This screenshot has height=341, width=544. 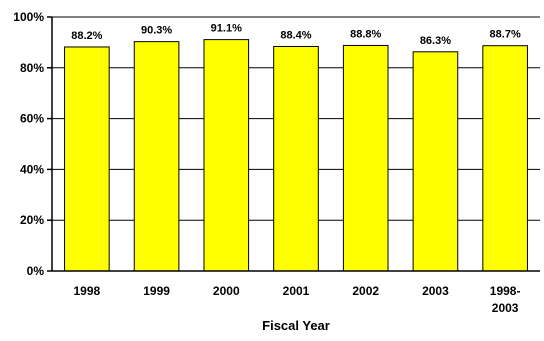 What do you see at coordinates (365, 34) in the screenshot?
I see `data-label: 88.8%` at bounding box center [365, 34].